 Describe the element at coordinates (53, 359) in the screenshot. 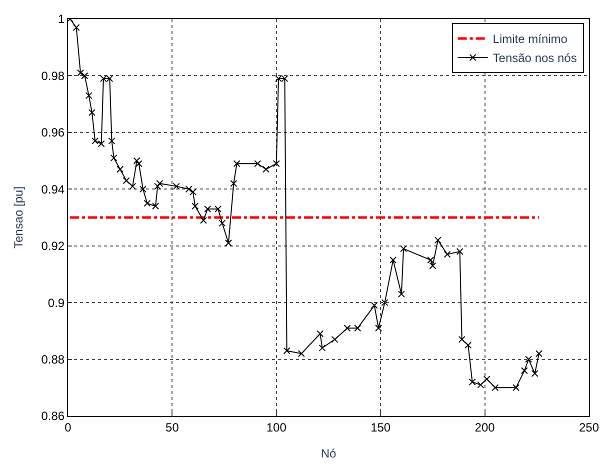

I see `y-tick-label: 0.88` at that location.